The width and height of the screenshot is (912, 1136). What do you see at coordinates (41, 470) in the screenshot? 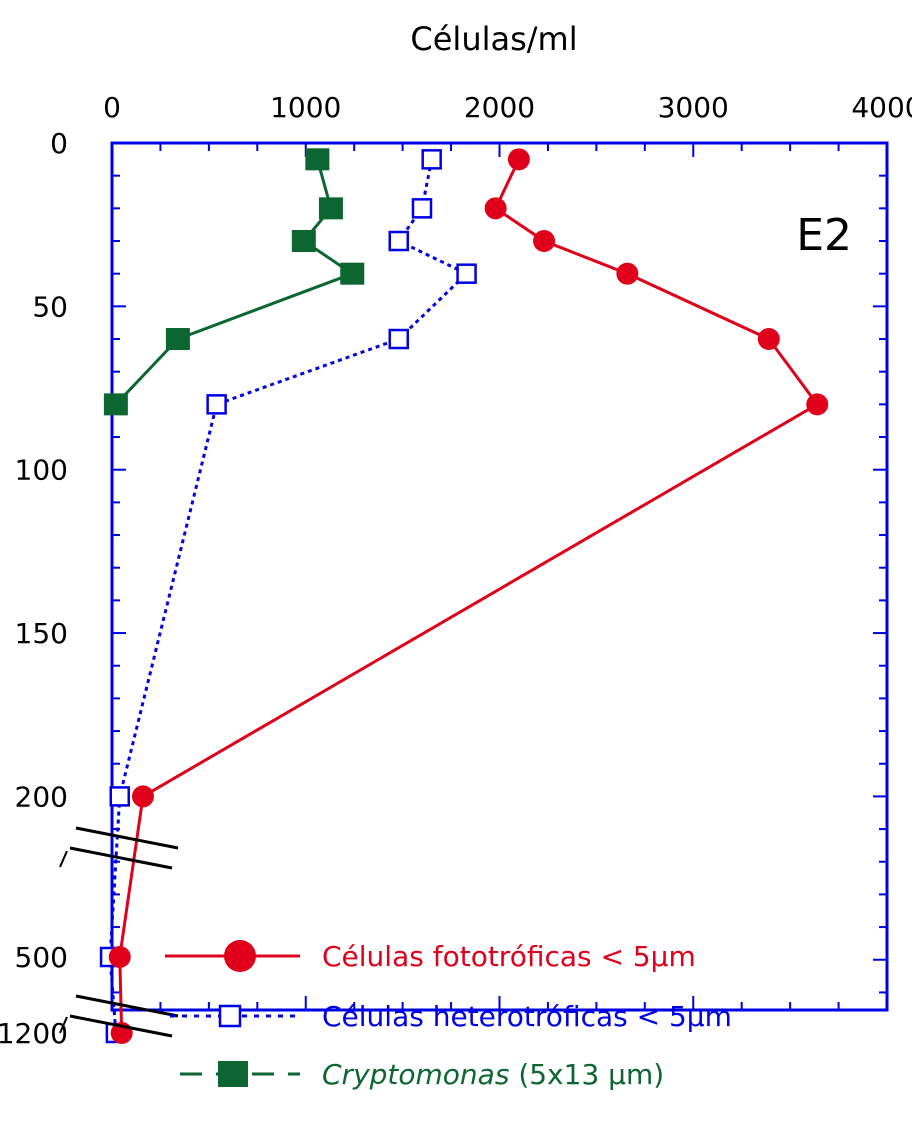
I see `y-tick-label: 100` at bounding box center [41, 470].